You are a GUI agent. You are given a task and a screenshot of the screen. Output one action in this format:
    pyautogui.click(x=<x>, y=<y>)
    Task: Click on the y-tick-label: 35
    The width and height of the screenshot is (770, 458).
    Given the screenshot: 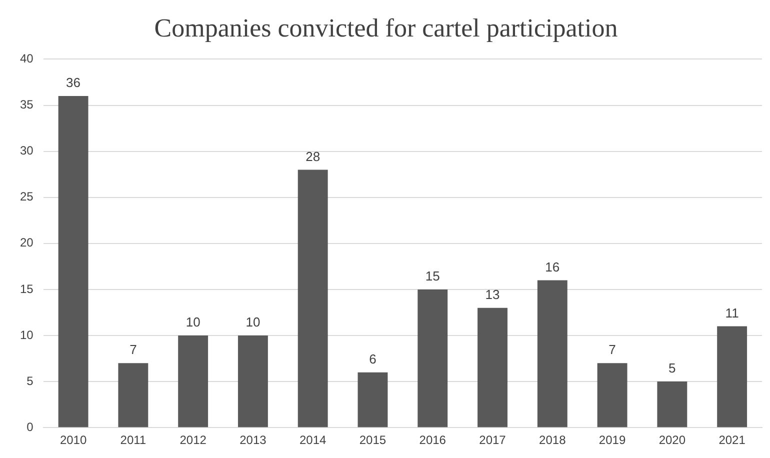 What is the action you would take?
    pyautogui.click(x=27, y=105)
    